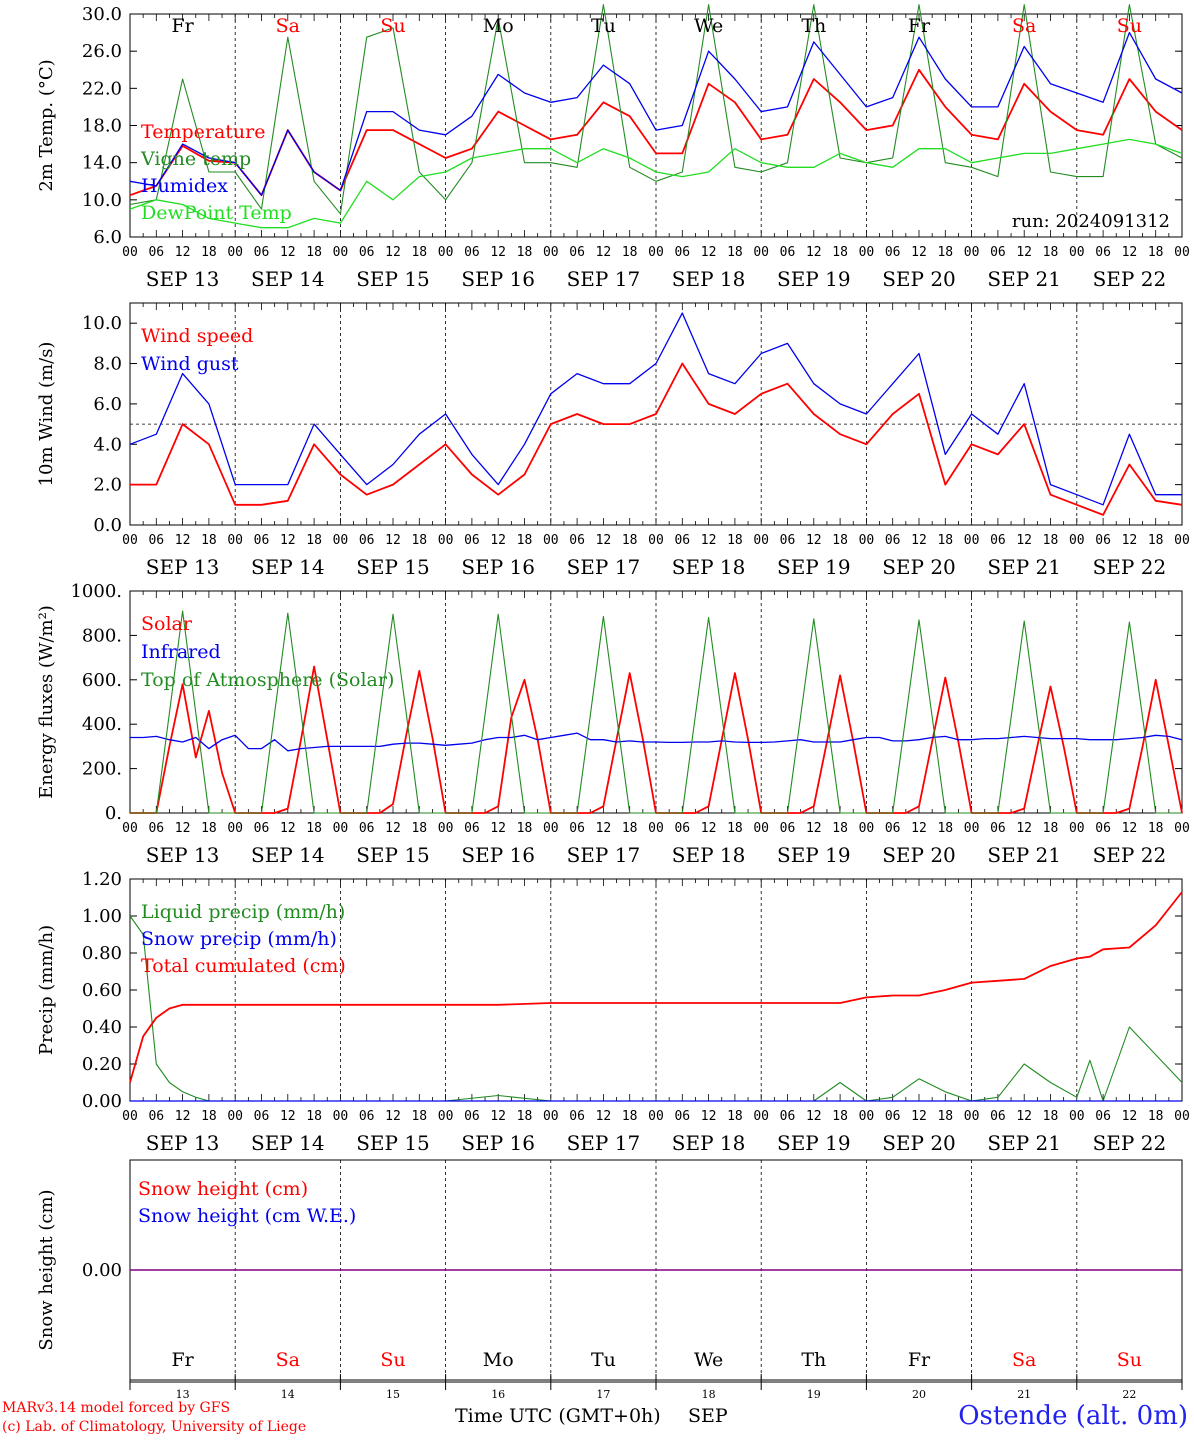 This screenshot has width=1194, height=1445. What do you see at coordinates (603, 1394) in the screenshot?
I see `day-number-label: 17` at bounding box center [603, 1394].